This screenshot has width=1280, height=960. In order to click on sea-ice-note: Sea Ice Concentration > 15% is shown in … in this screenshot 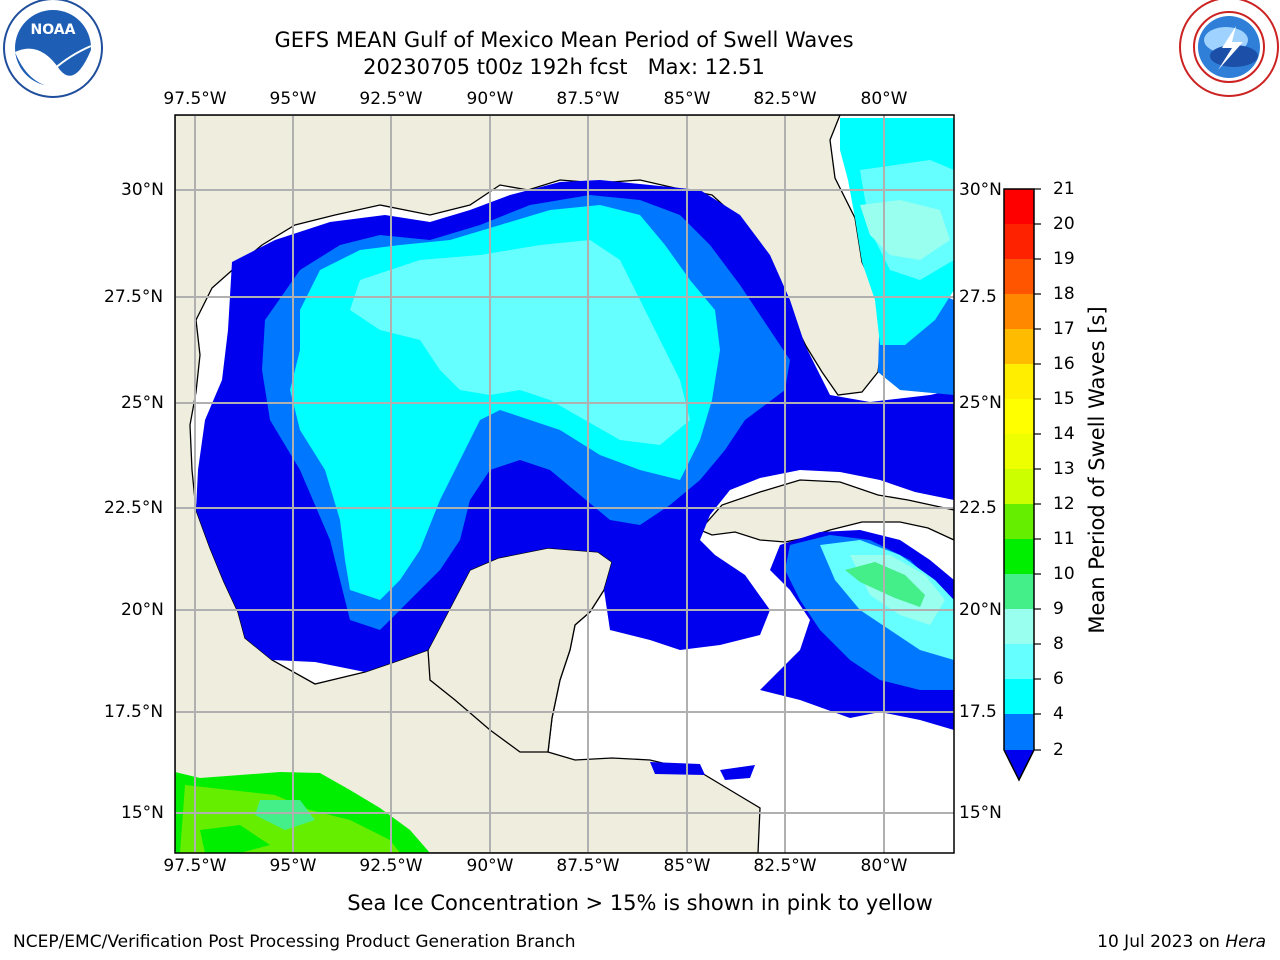, I will do `click(640, 903)`.